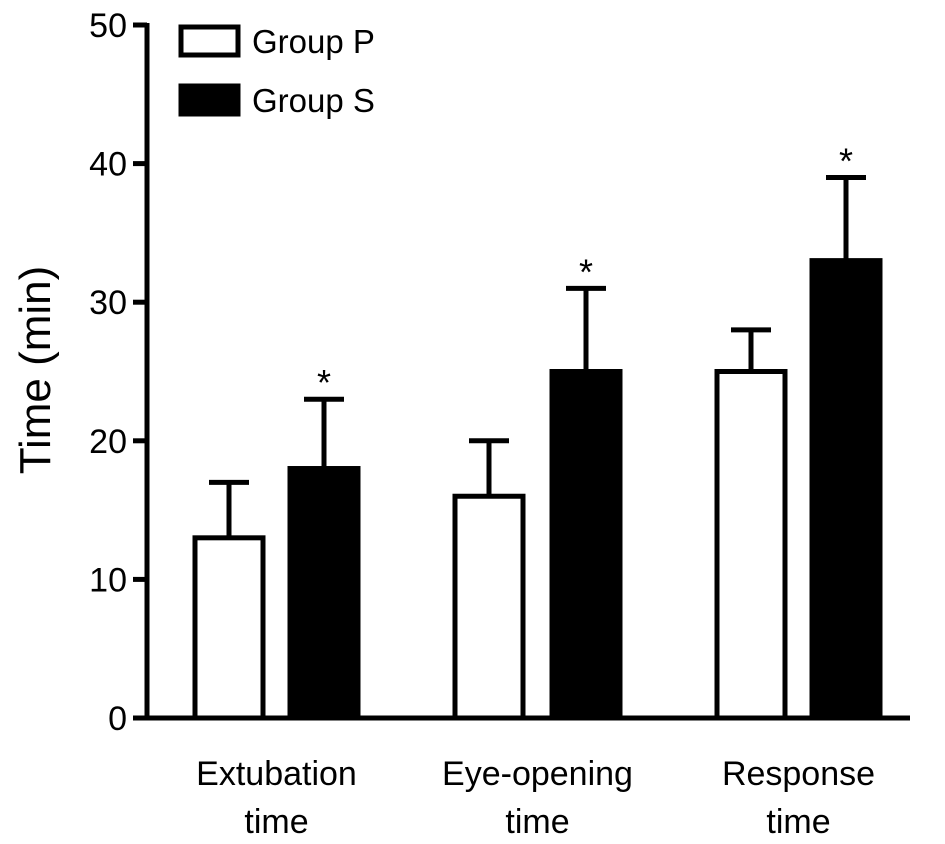 This screenshot has height=844, width=945. What do you see at coordinates (798, 774) in the screenshot?
I see `x-tick-label: Response` at bounding box center [798, 774].